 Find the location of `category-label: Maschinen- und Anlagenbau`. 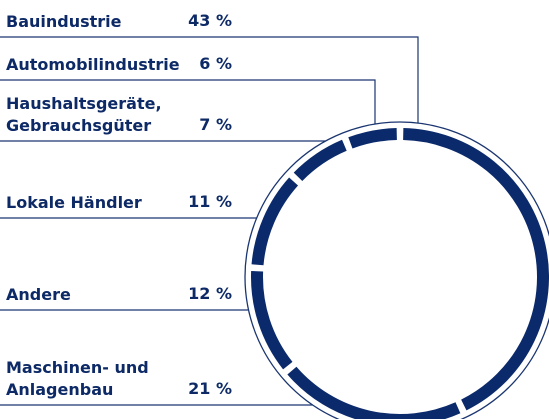

category-label: Maschinen- und Anlagenbau is located at coordinates (77, 378).